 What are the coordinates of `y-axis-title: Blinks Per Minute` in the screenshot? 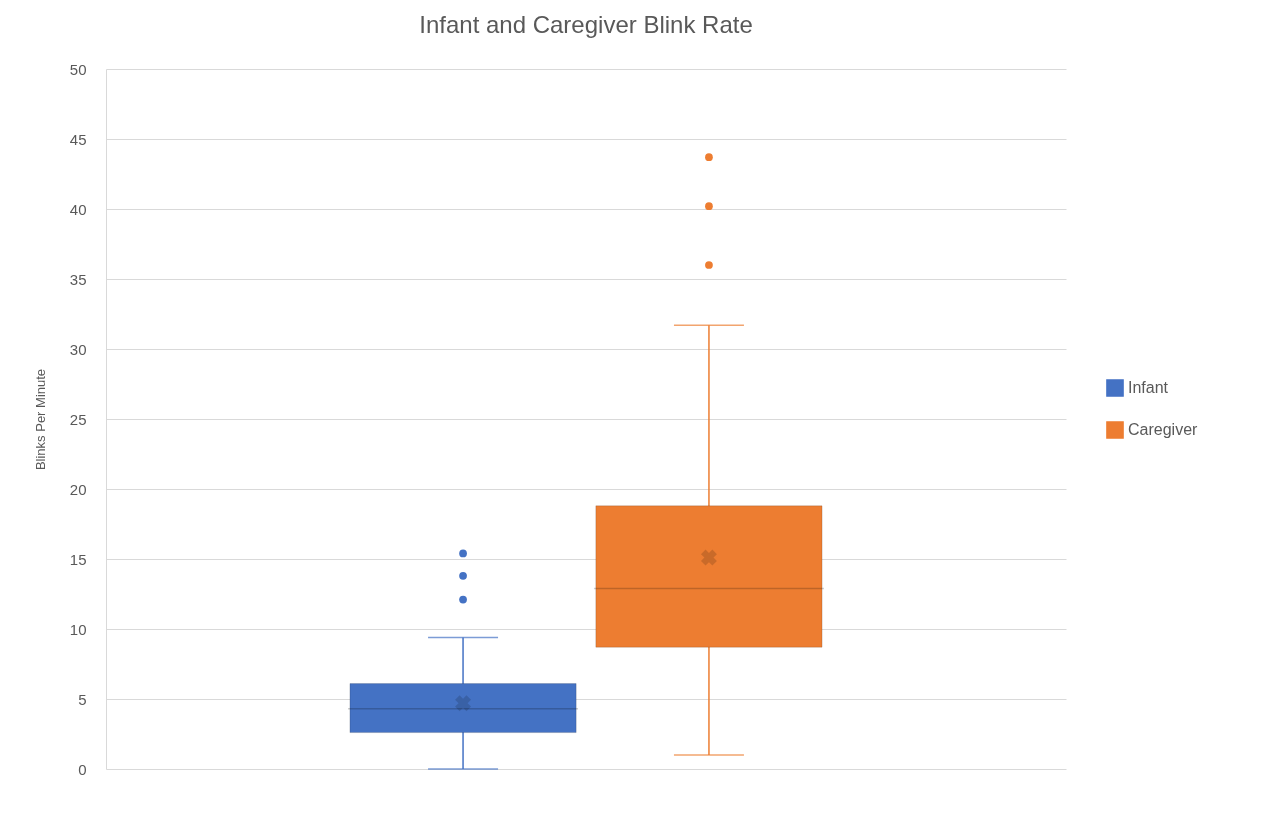 It's located at (40, 419).